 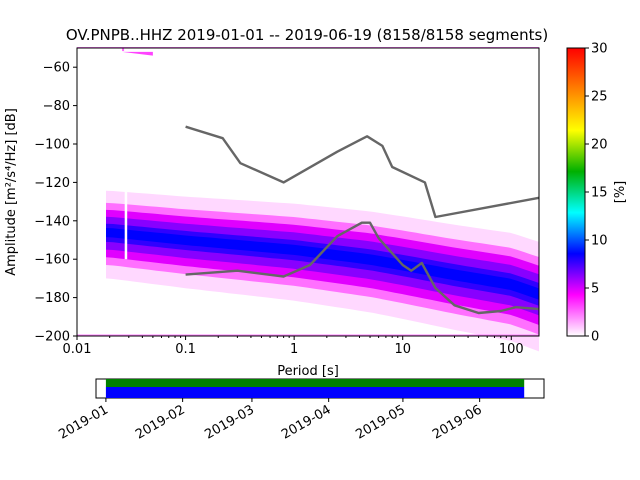 I want to click on availability-tick-label: 2019-06, so click(x=457, y=422).